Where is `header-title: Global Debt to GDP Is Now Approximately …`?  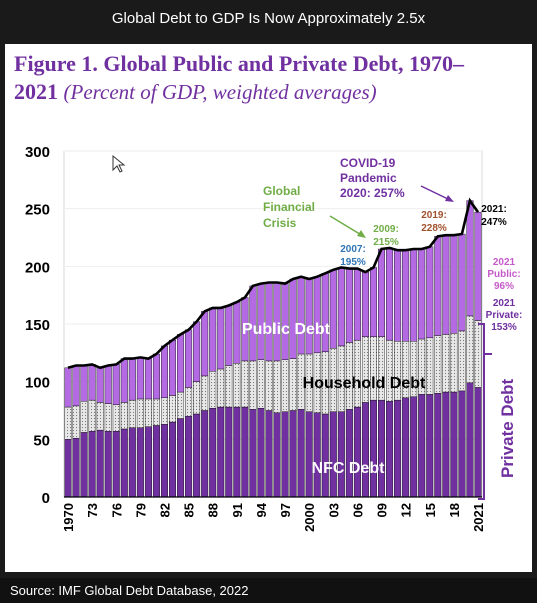 header-title: Global Debt to GDP Is Now Approximately … is located at coordinates (268, 18).